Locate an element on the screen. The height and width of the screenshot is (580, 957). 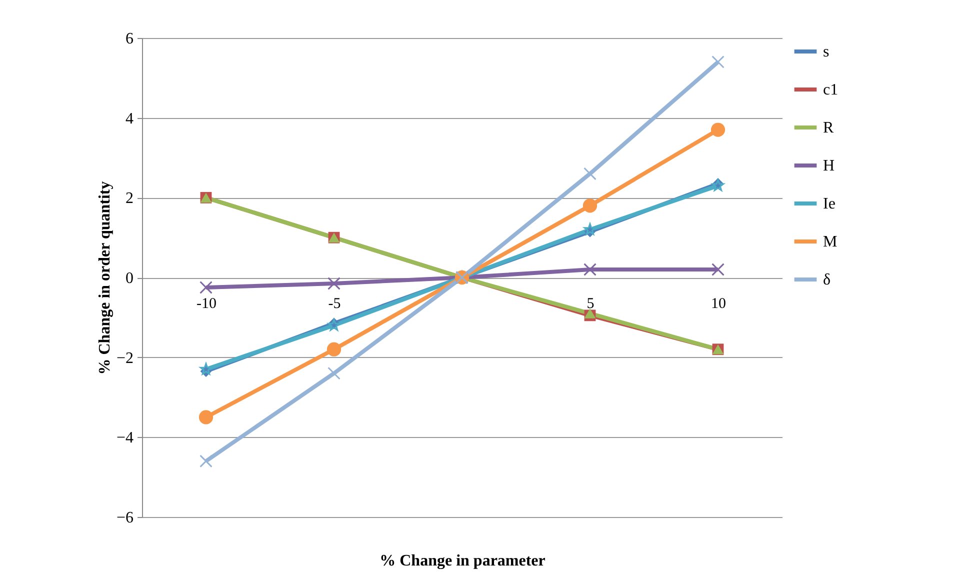
legend-label: R is located at coordinates (828, 128).